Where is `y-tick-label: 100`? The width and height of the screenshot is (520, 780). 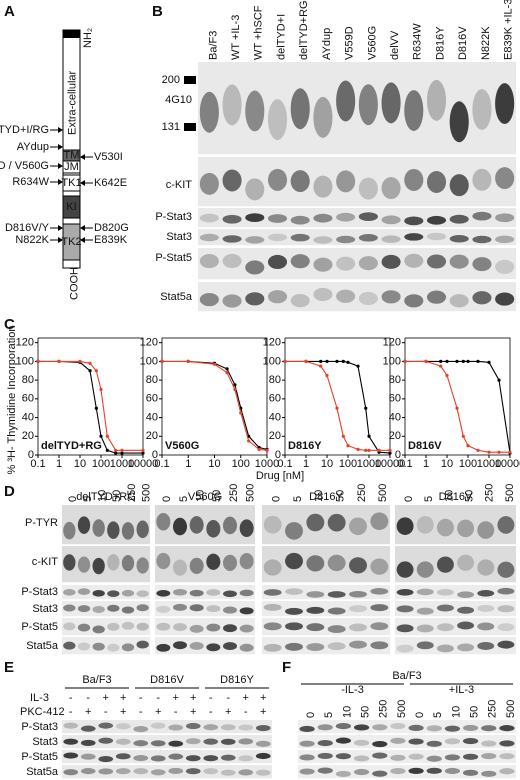 y-tick-label: 100 is located at coordinates (25, 361).